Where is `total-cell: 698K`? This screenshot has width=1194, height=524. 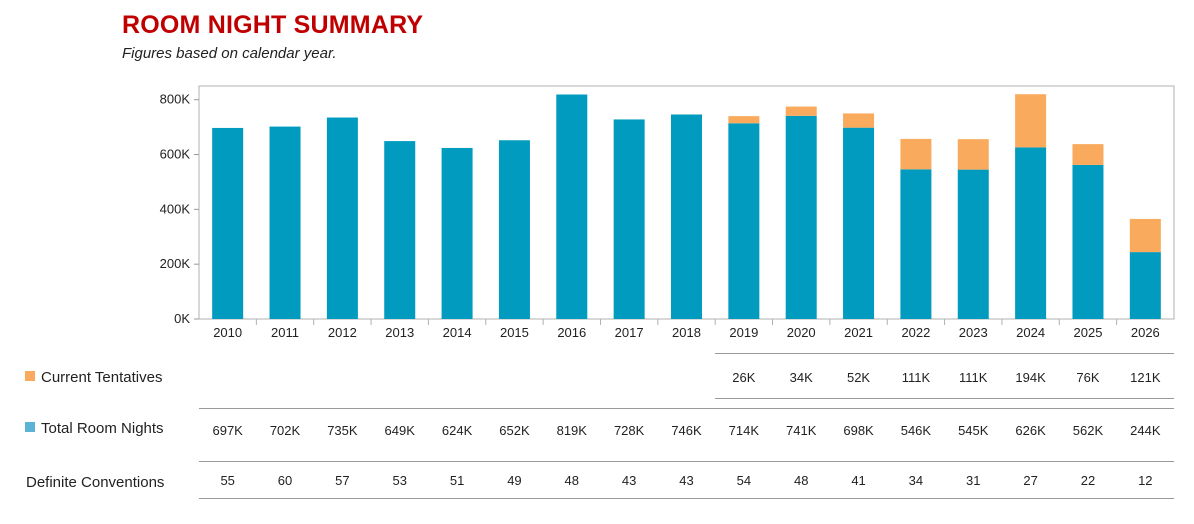
total-cell: 698K is located at coordinates (858, 430).